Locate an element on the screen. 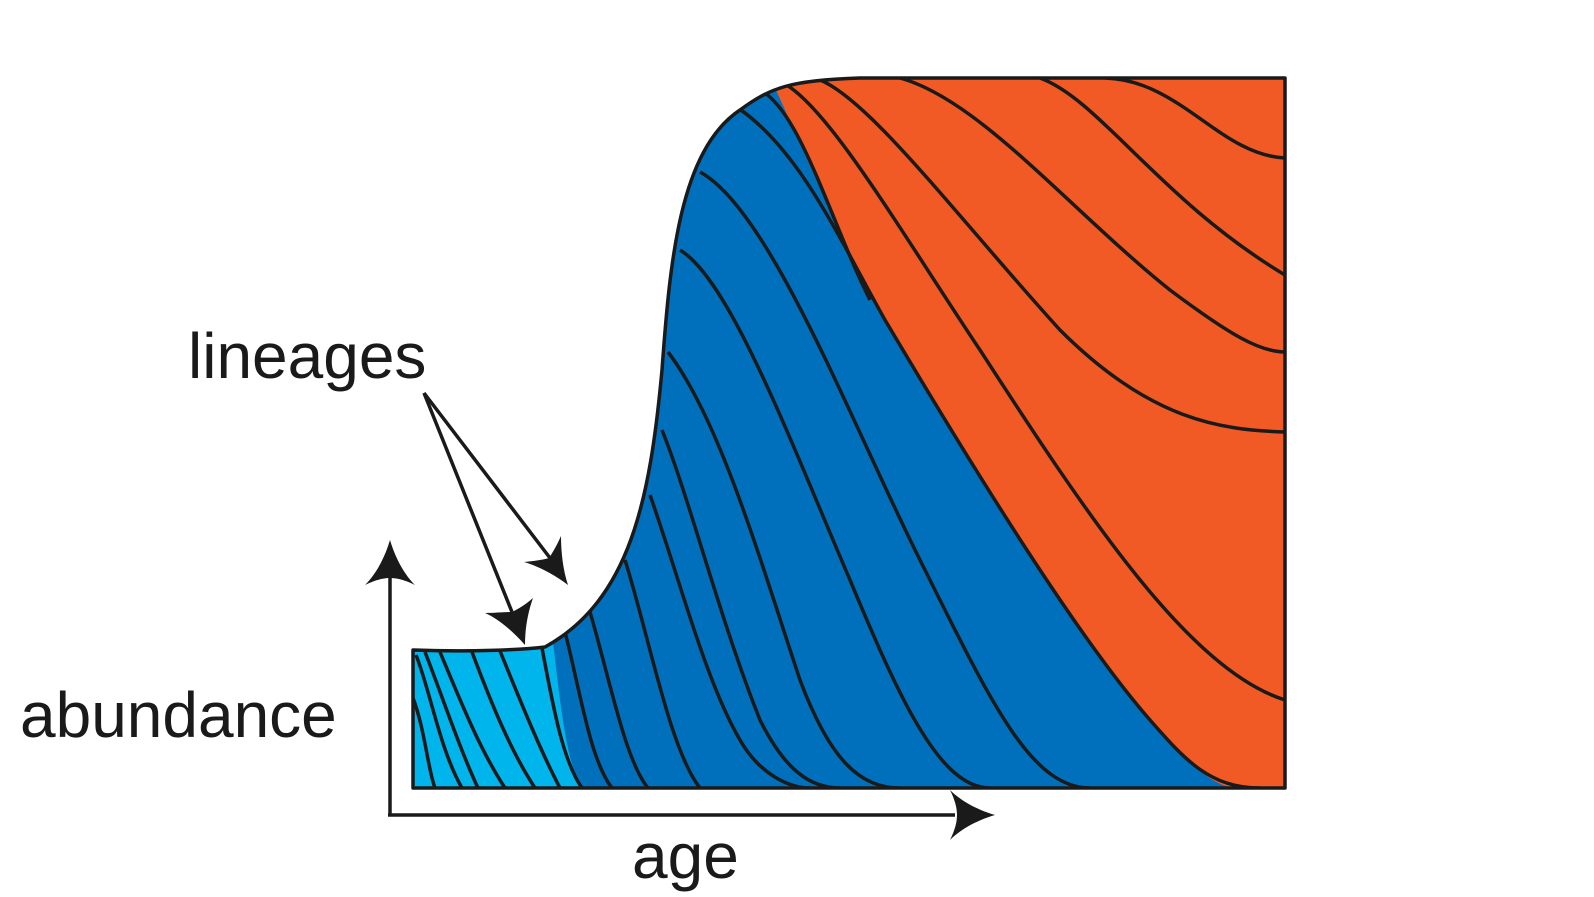 The height and width of the screenshot is (897, 1594). pointer-arrowhead-right is located at coordinates (546, 560).